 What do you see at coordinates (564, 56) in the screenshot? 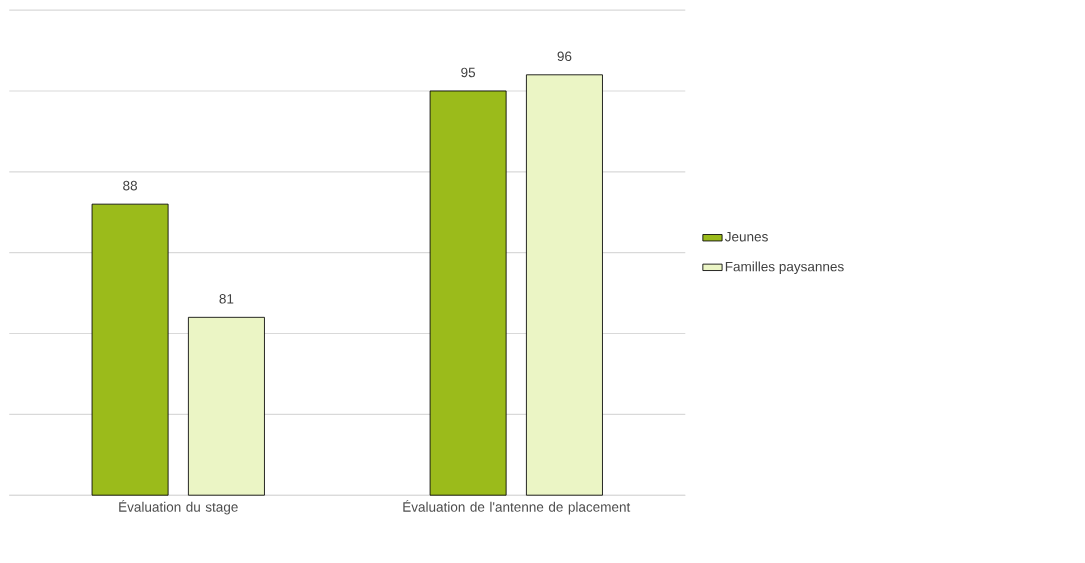
I see `data-label: 96` at bounding box center [564, 56].